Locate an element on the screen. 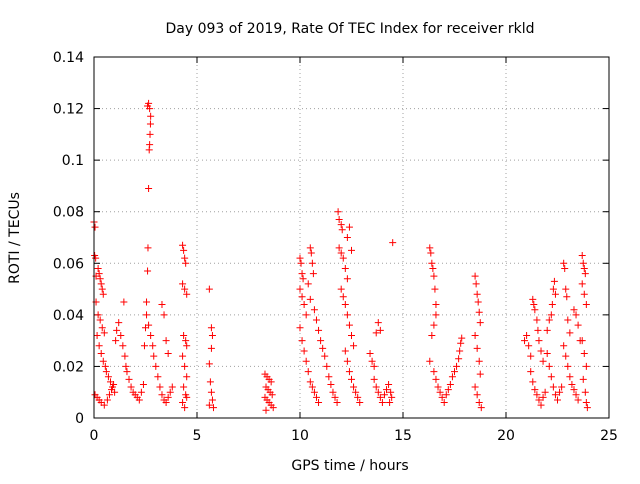 The image size is (640, 484). x-tick-label: 10 is located at coordinates (300, 436).